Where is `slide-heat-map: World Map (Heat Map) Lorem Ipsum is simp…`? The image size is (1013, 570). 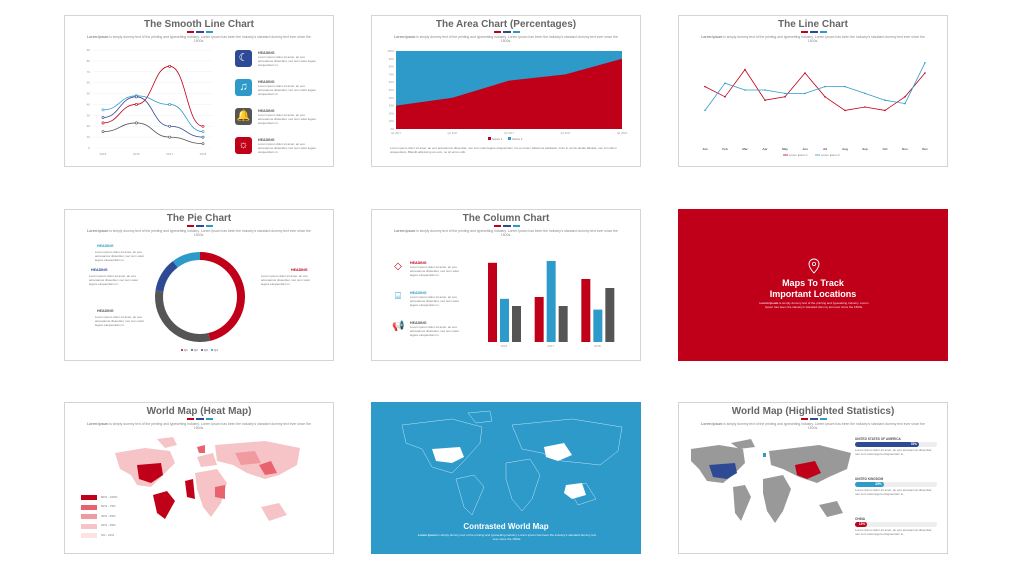
slide-heat-map: World Map (Heat Map) Lorem Ipsum is simp… is located at coordinates (199, 478).